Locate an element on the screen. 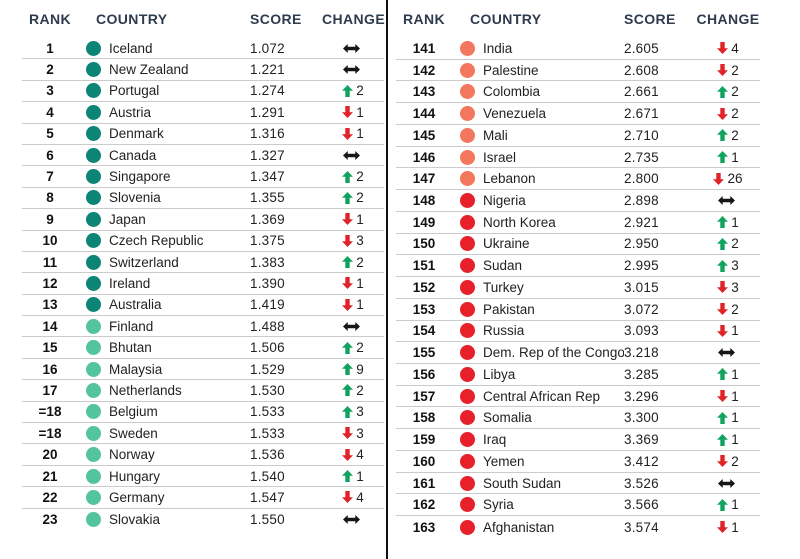 The height and width of the screenshot is (559, 800). score-value: 1.375 is located at coordinates (267, 241).